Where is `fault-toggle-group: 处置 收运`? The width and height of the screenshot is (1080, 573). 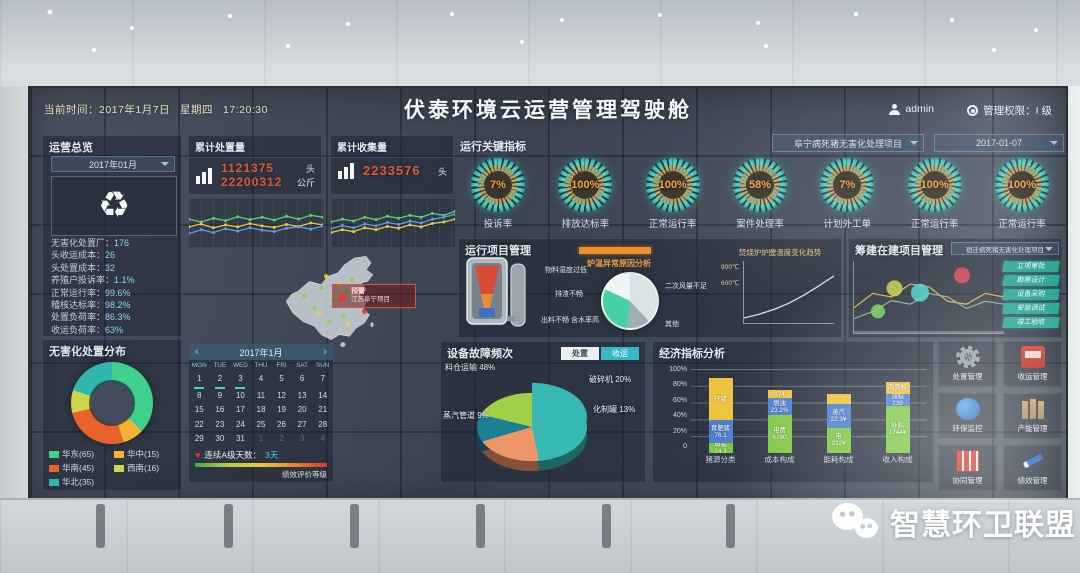 fault-toggle-group: 处置 收运 is located at coordinates (600, 353).